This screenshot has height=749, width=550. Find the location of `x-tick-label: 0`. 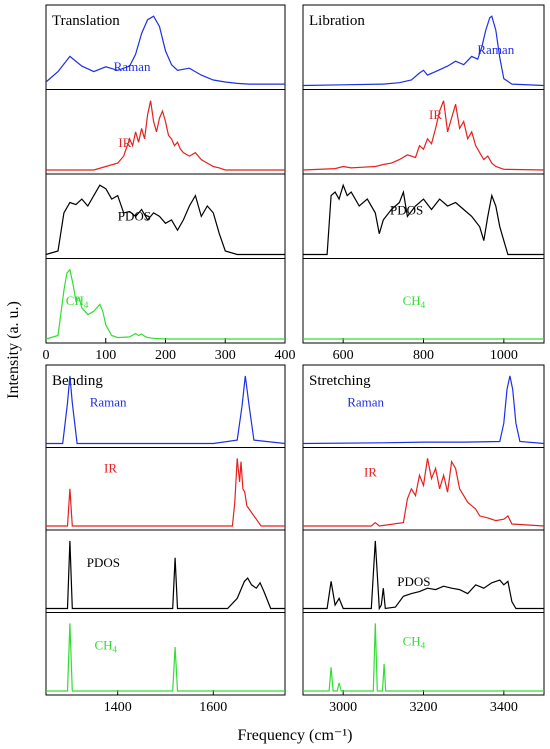

x-tick-label: 0 is located at coordinates (46, 355).